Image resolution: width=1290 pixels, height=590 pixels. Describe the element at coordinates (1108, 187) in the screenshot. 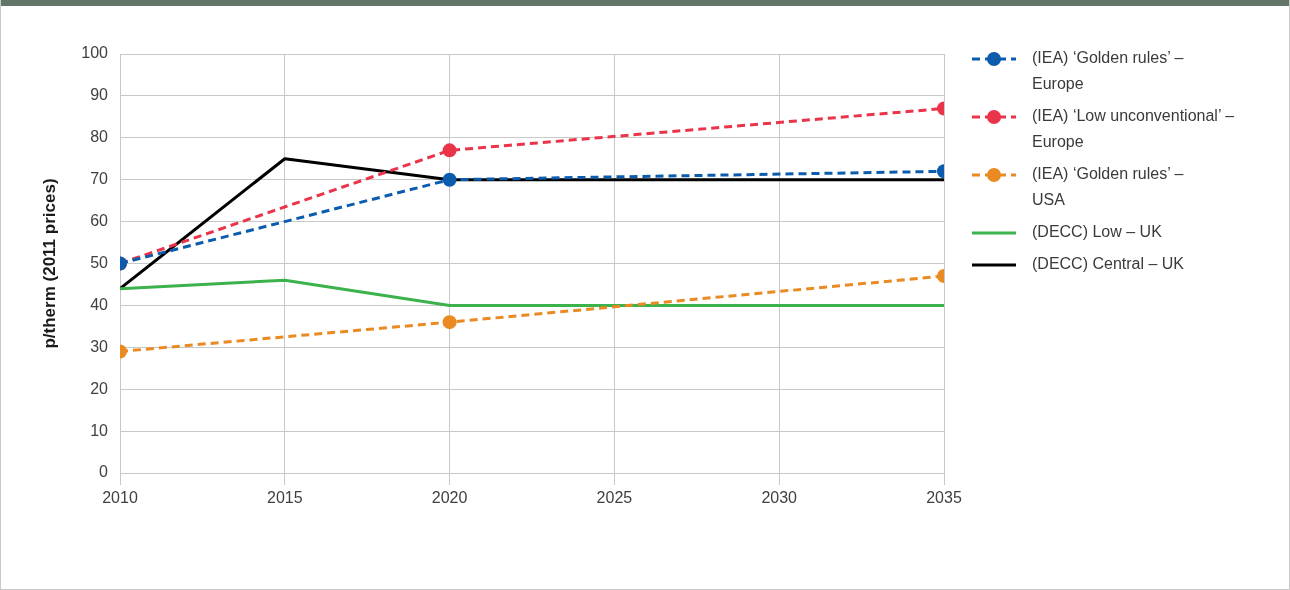

I see `legend-label: (IEA) ‘Golden rules’ – USA` at that location.